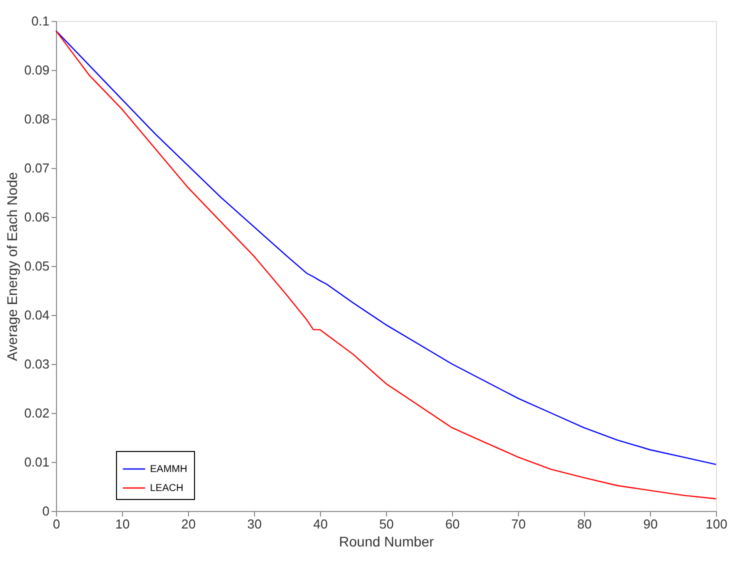 This screenshot has width=744, height=582. What do you see at coordinates (37, 364) in the screenshot?
I see `y-tick-label: 0.03` at bounding box center [37, 364].